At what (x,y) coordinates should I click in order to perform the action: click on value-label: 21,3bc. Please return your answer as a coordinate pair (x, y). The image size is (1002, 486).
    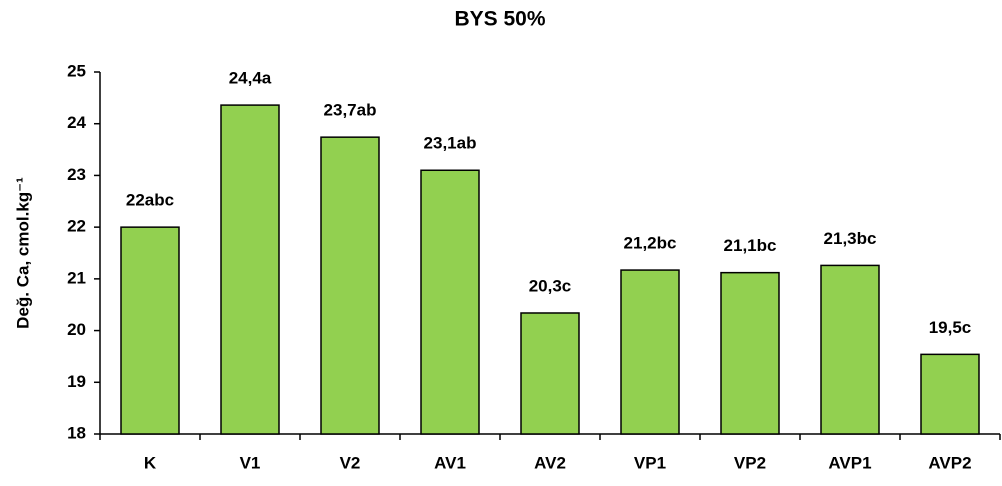
    Looking at the image, I should click on (850, 238).